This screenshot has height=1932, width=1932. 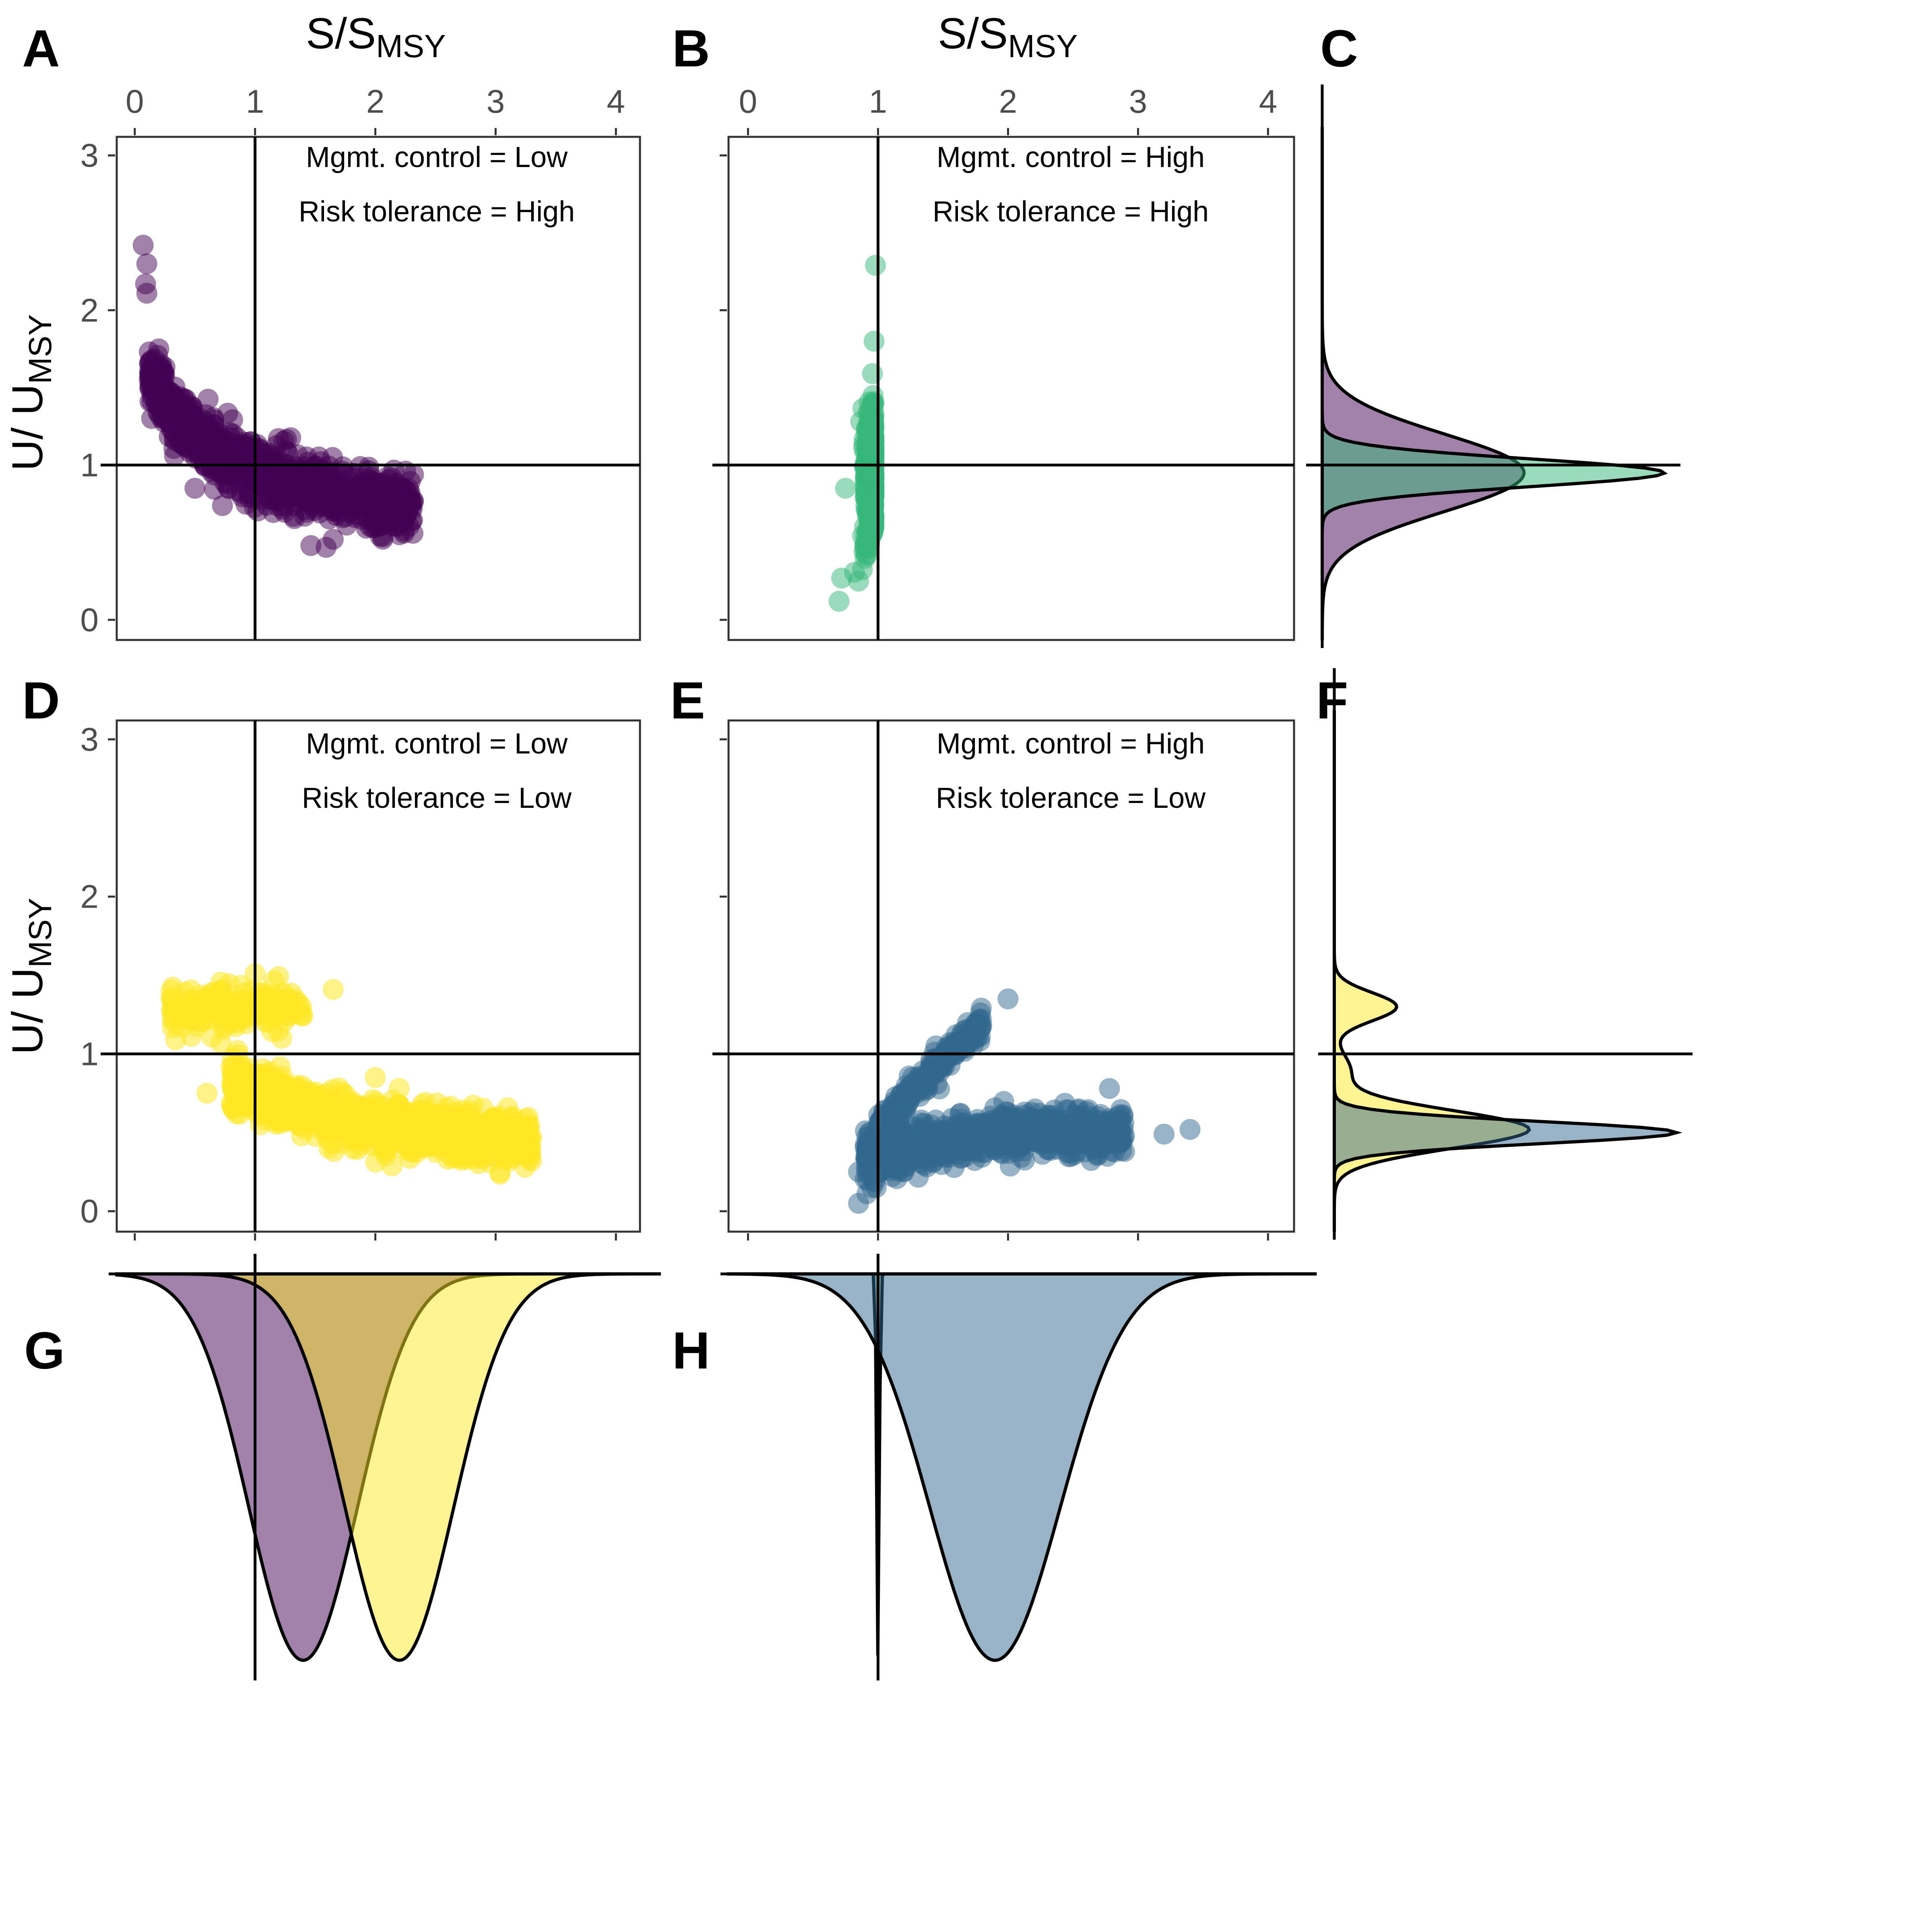 I want to click on panel-label-g: G, so click(x=44, y=1350).